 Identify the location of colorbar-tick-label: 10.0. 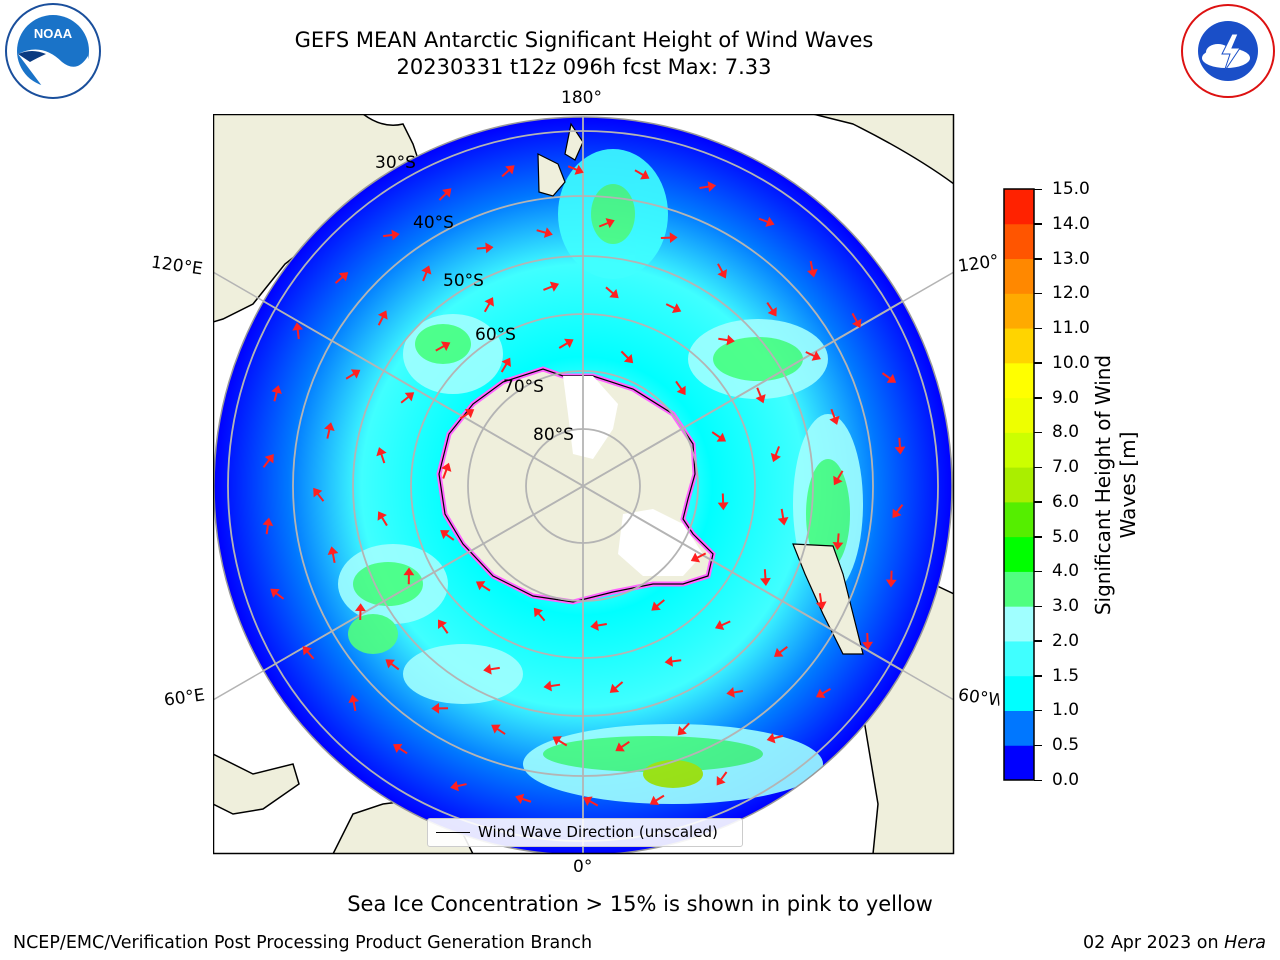
(1071, 362).